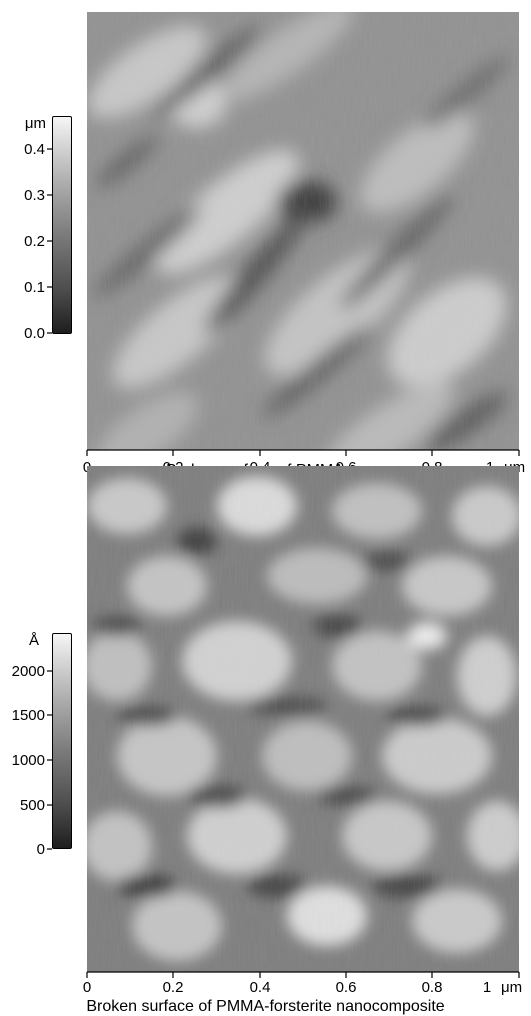 The image size is (531, 1016). Describe the element at coordinates (34, 287) in the screenshot. I see `colorbar-tick-label: 0.1` at that location.